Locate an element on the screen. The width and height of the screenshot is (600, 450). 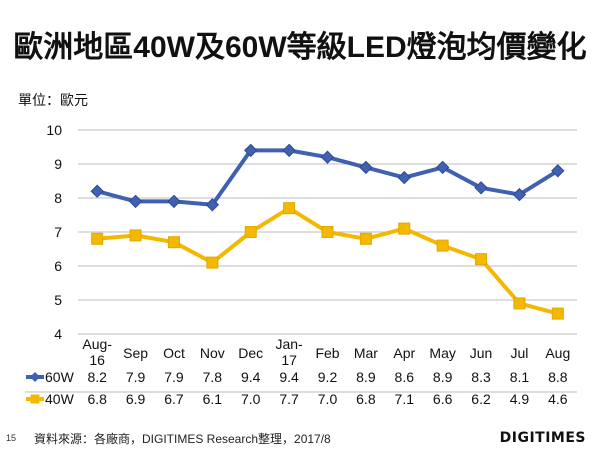
y-tick-label: 7 is located at coordinates (58, 232).